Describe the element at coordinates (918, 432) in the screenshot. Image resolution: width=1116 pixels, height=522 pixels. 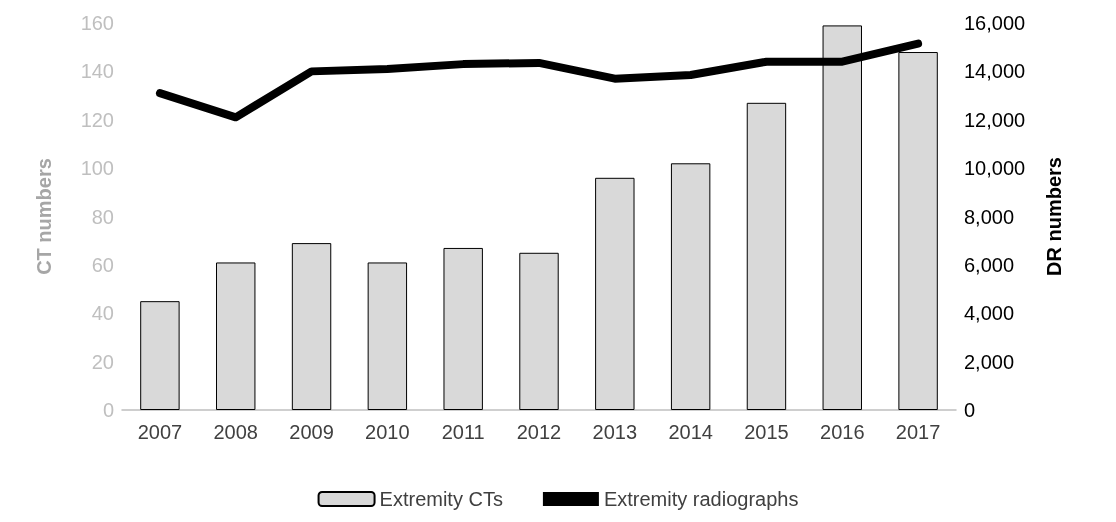
I see `x-tick-label: 2017` at that location.